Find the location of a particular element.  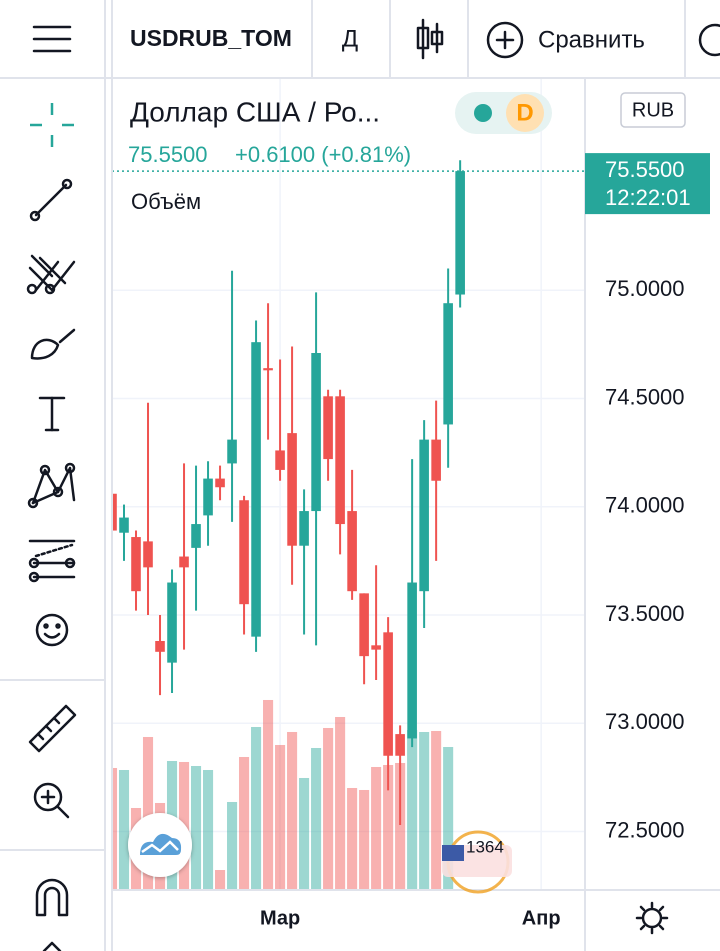

currency: RUB is located at coordinates (653, 110).